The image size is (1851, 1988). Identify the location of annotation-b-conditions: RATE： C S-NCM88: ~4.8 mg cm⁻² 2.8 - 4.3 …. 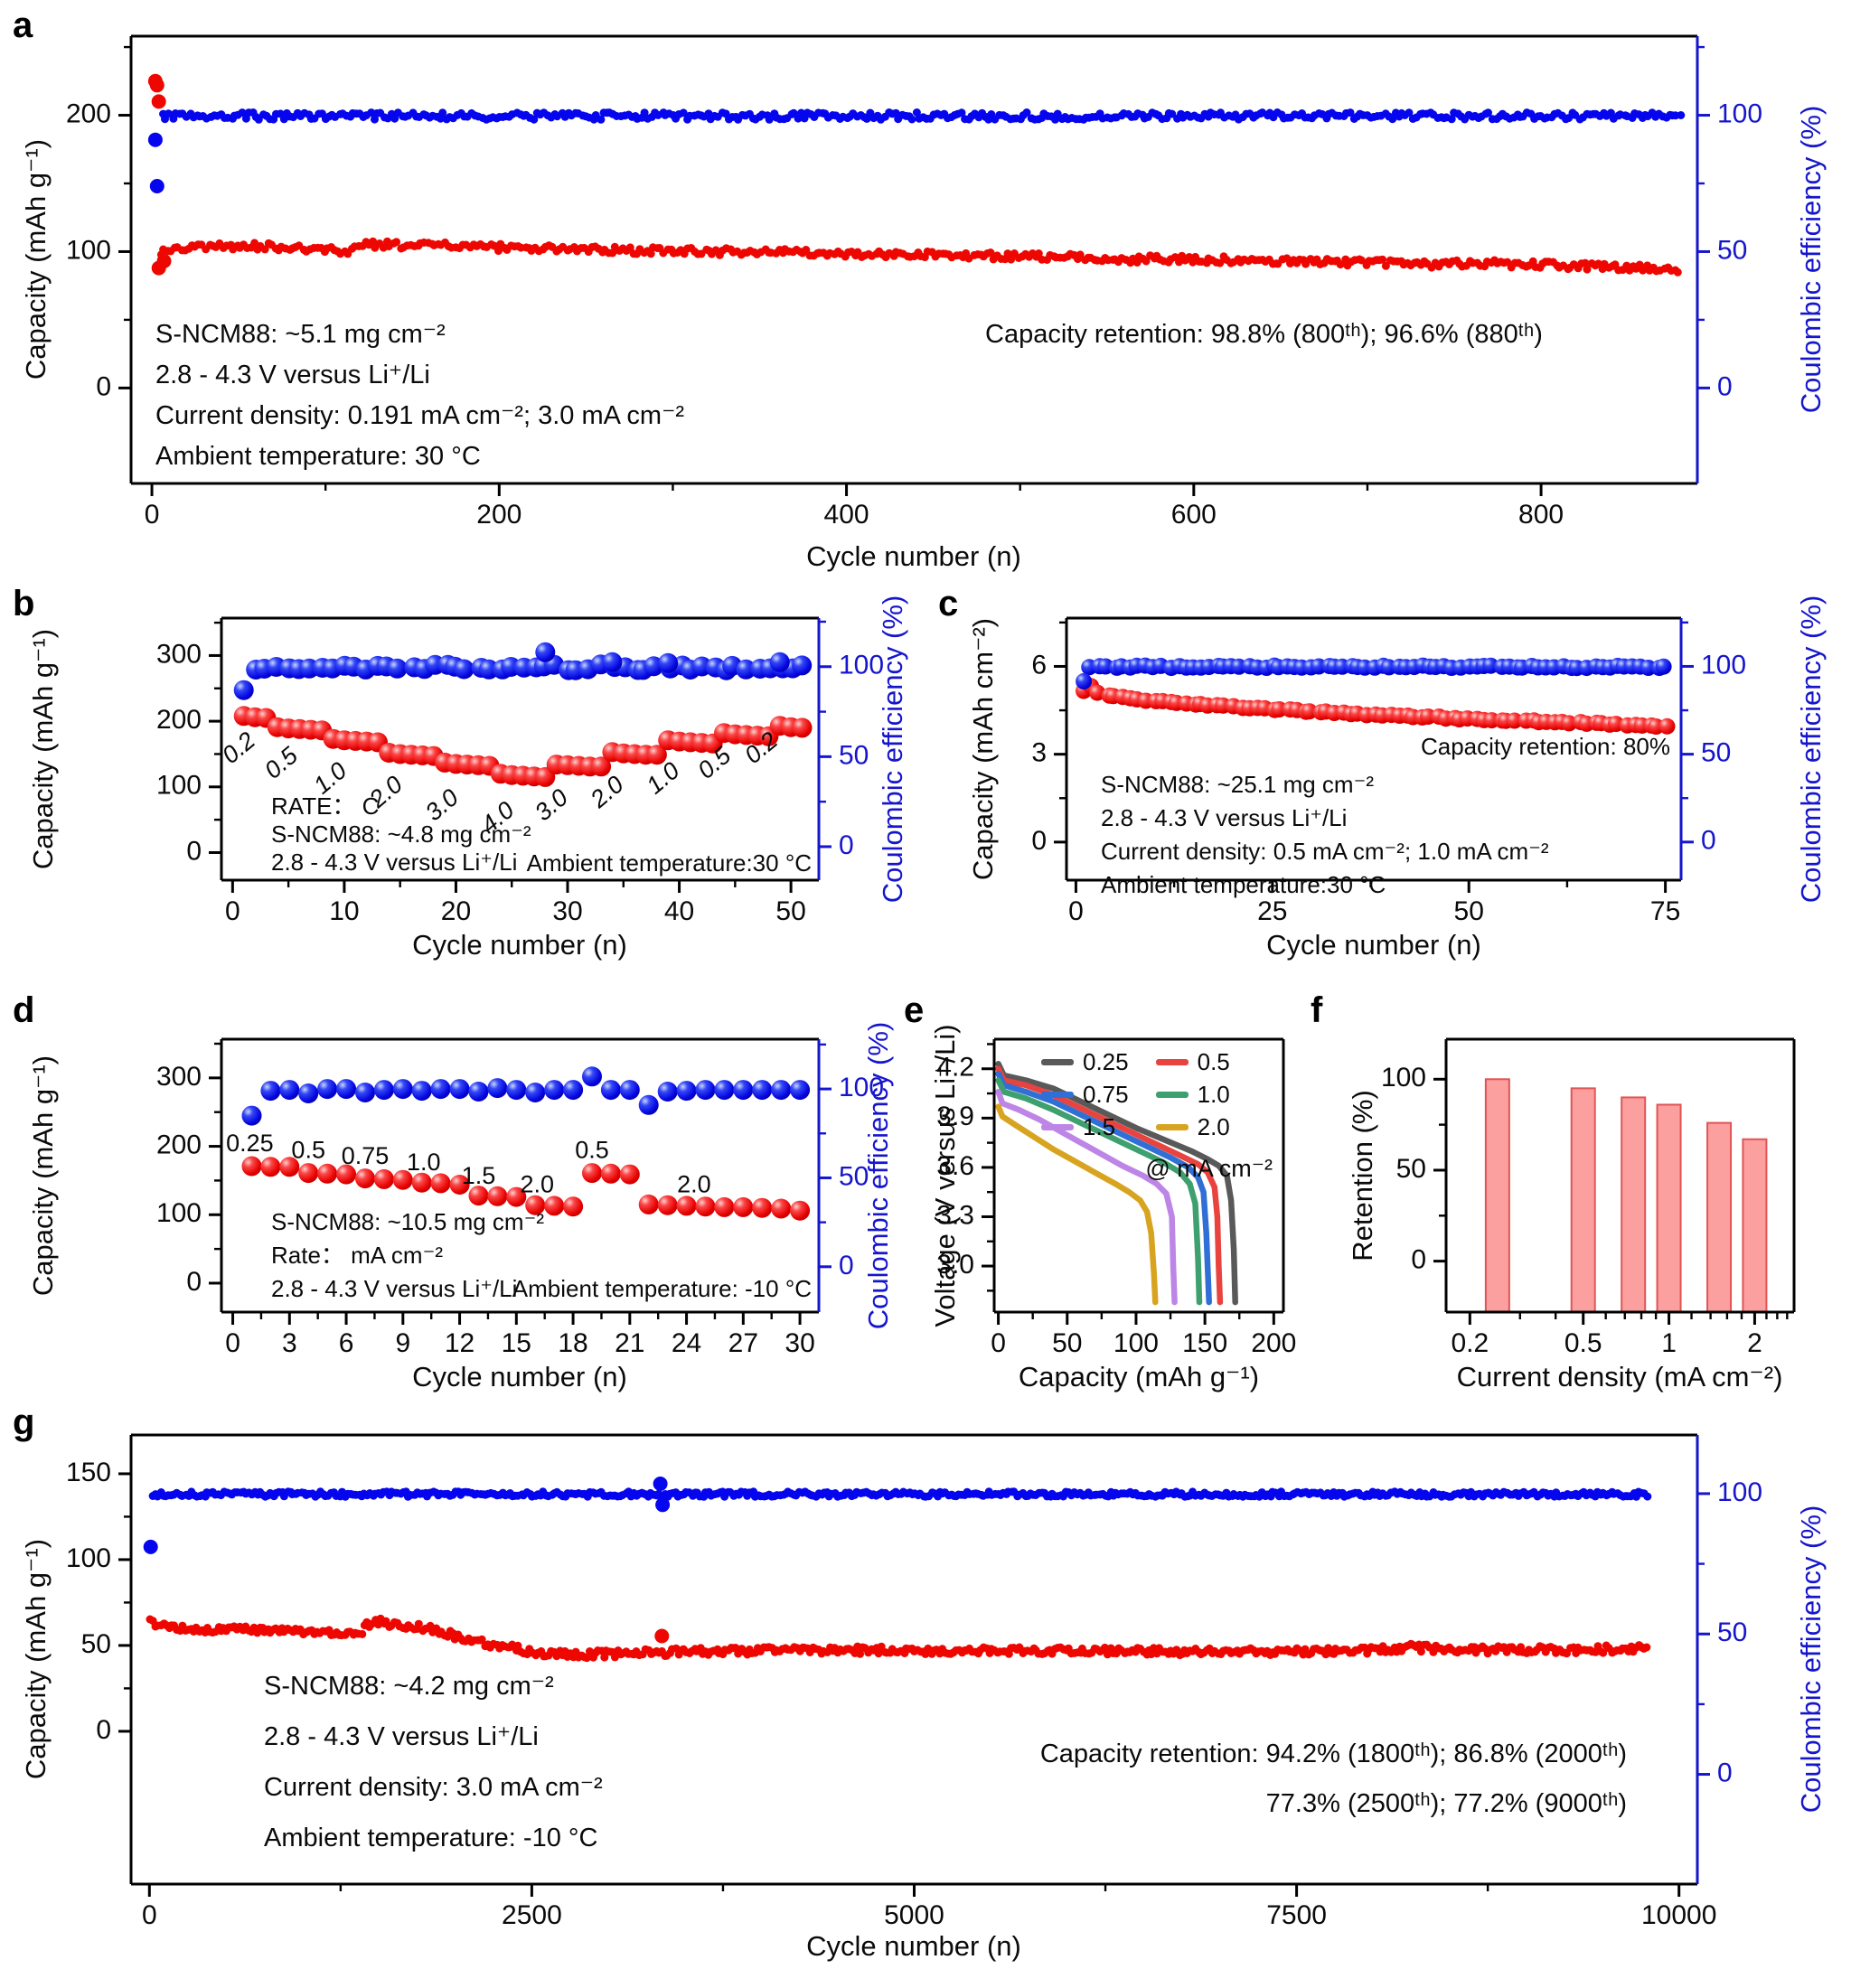
(401, 834).